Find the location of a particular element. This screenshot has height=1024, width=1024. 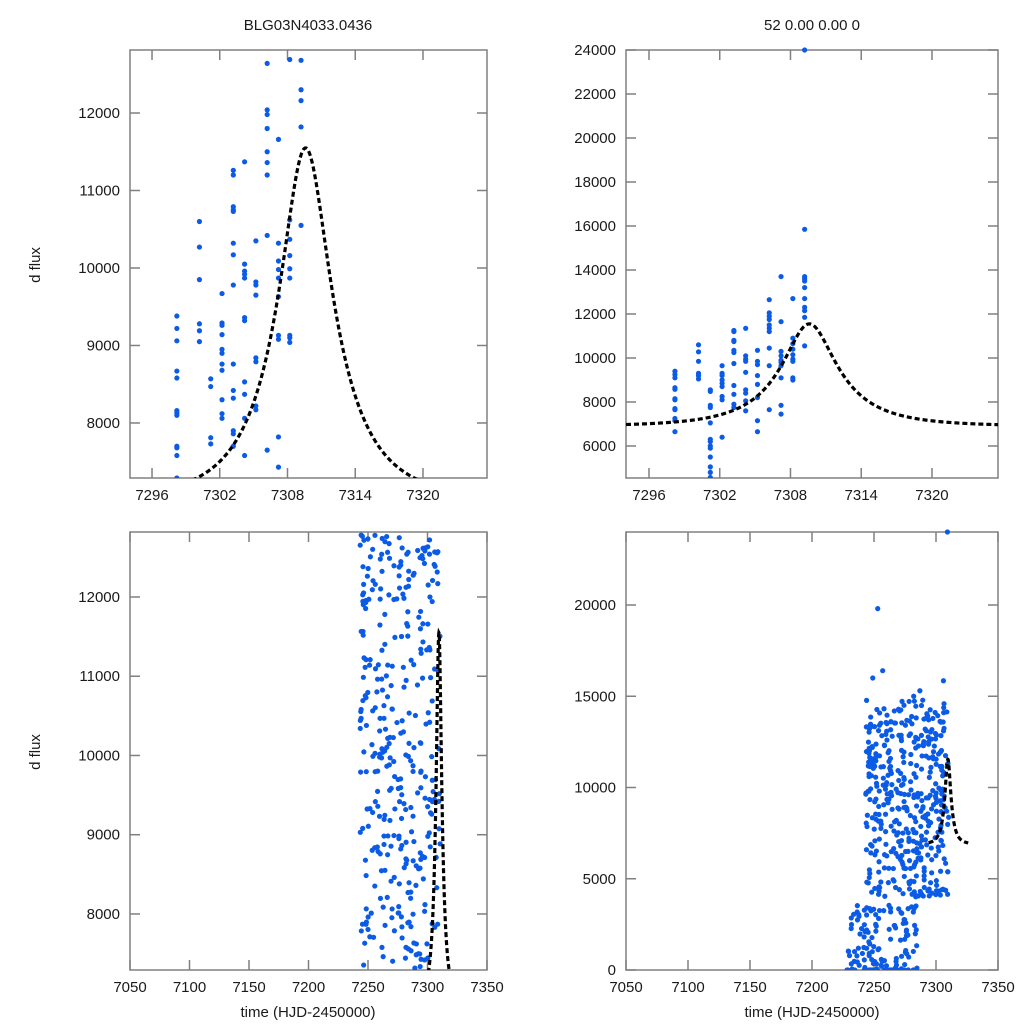

bottom-right-xtick-label: 7050 is located at coordinates (625, 987).